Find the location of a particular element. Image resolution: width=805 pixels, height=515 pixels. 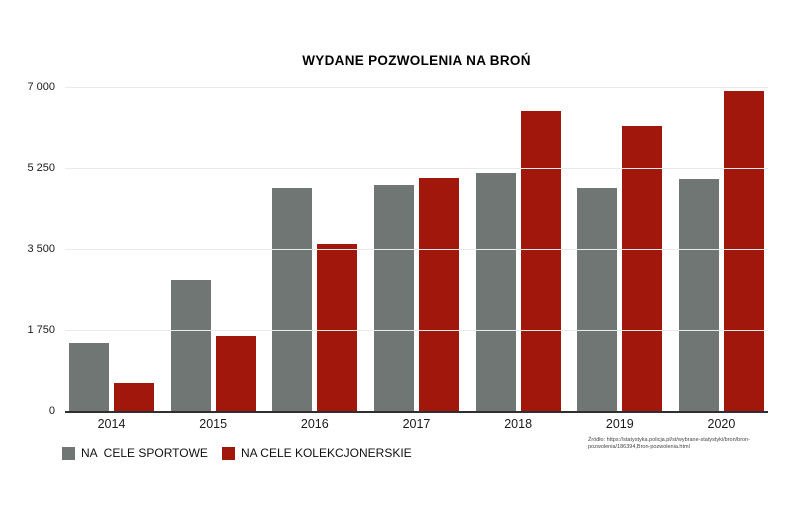

bar-group-2016 is located at coordinates (315, 249).